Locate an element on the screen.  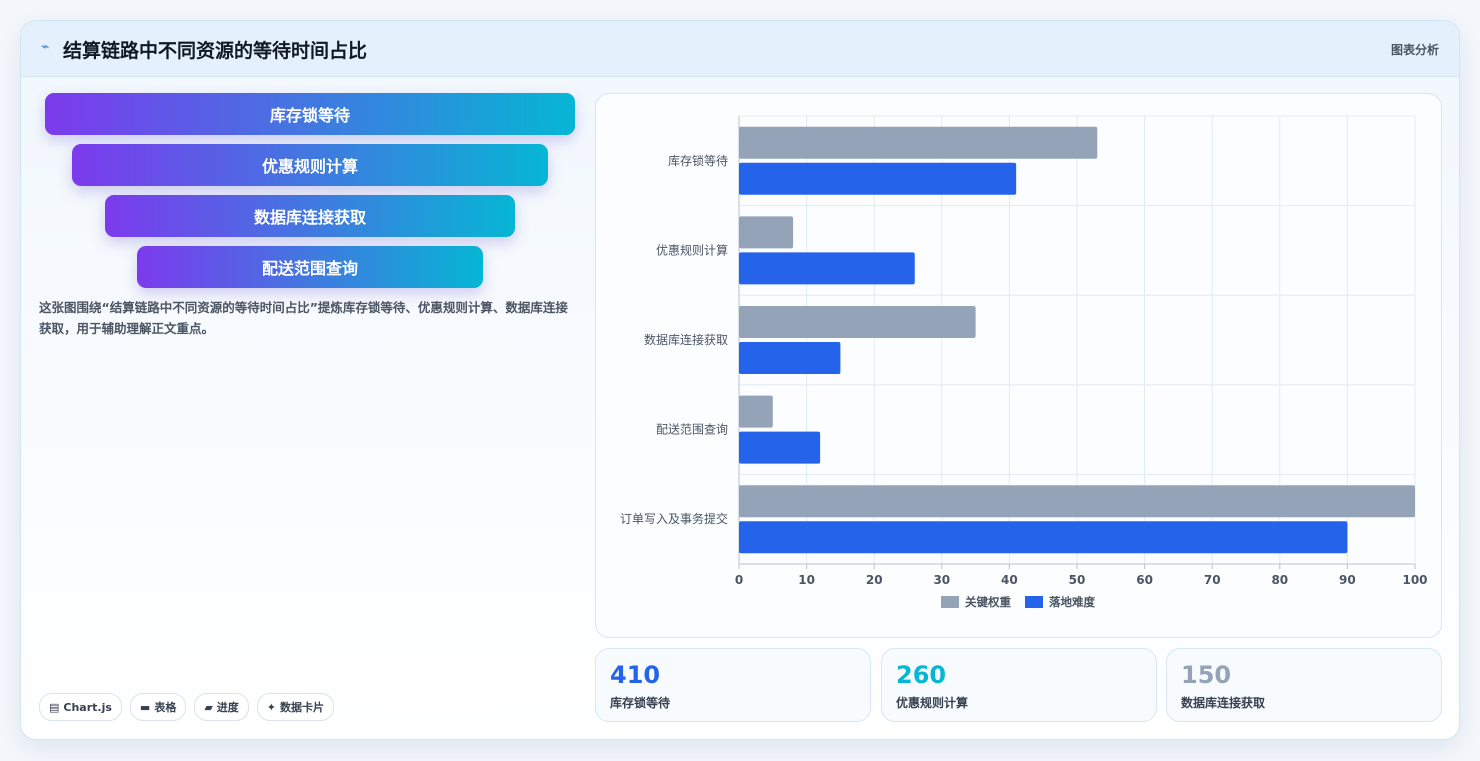
x-tick-label: 0 is located at coordinates (739, 580).